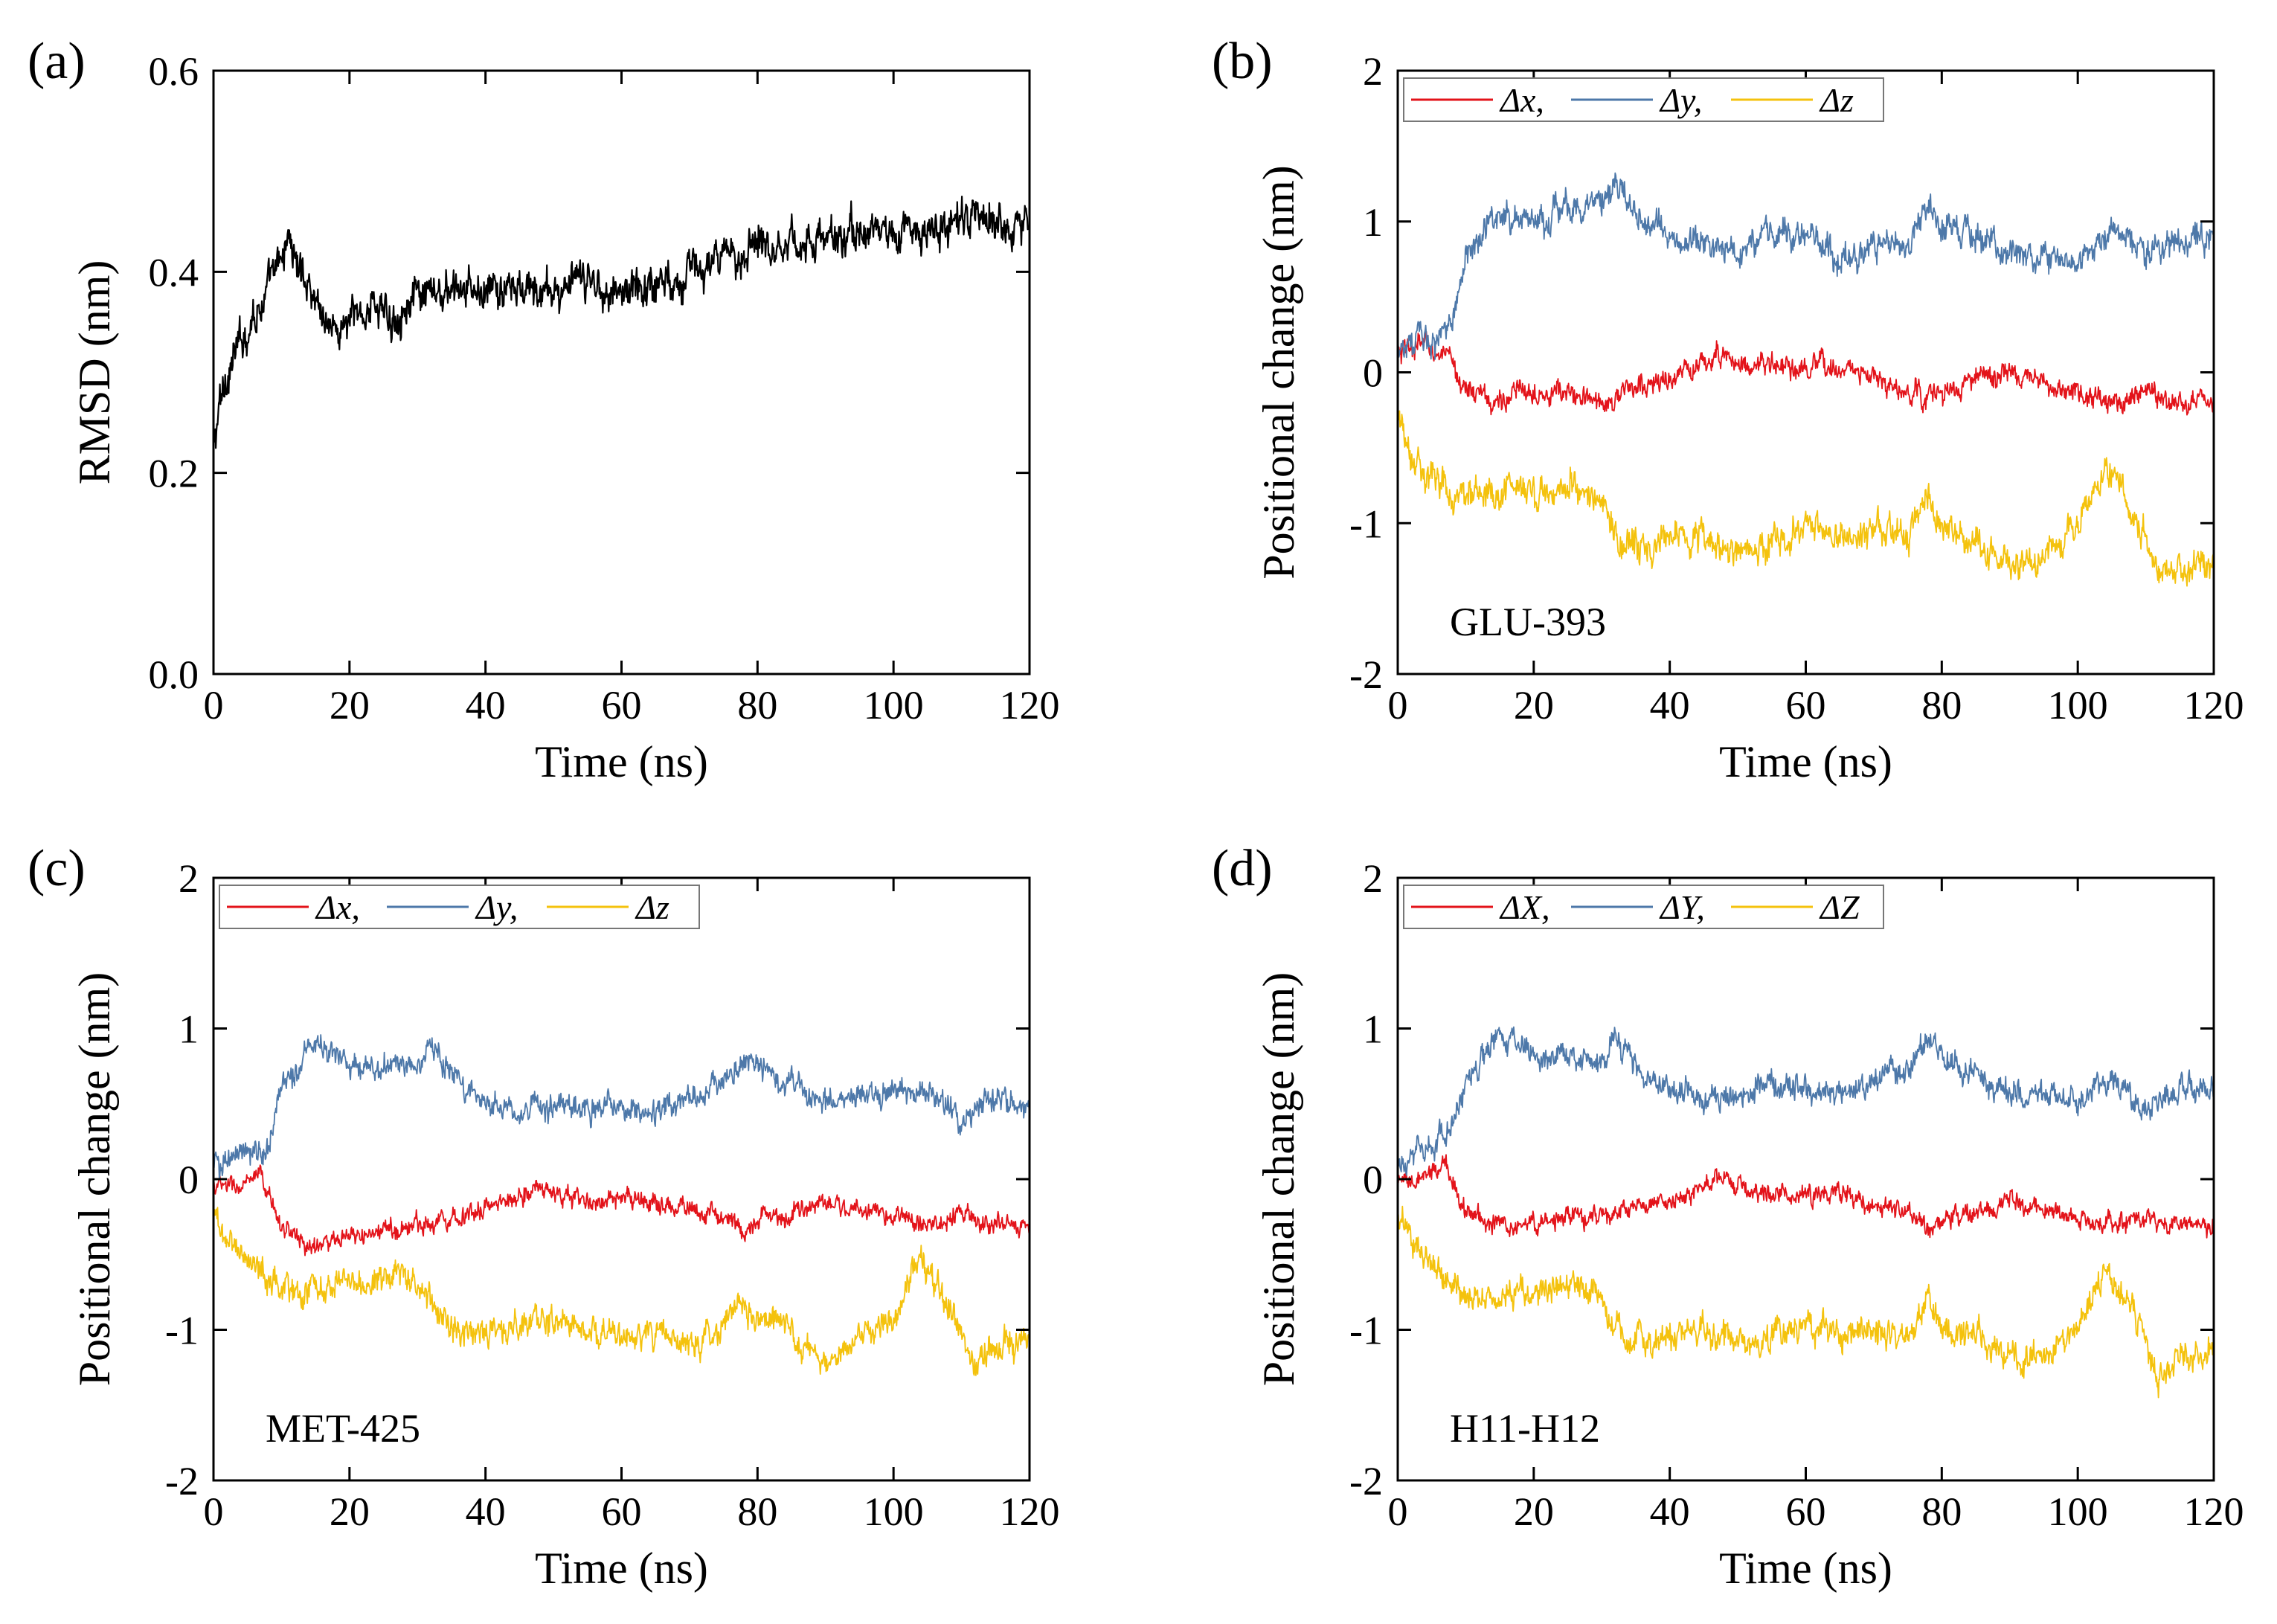 Image resolution: width=2277 pixels, height=1624 pixels. Describe the element at coordinates (1839, 907) in the screenshot. I see `legend-label-z: ΔZ` at that location.